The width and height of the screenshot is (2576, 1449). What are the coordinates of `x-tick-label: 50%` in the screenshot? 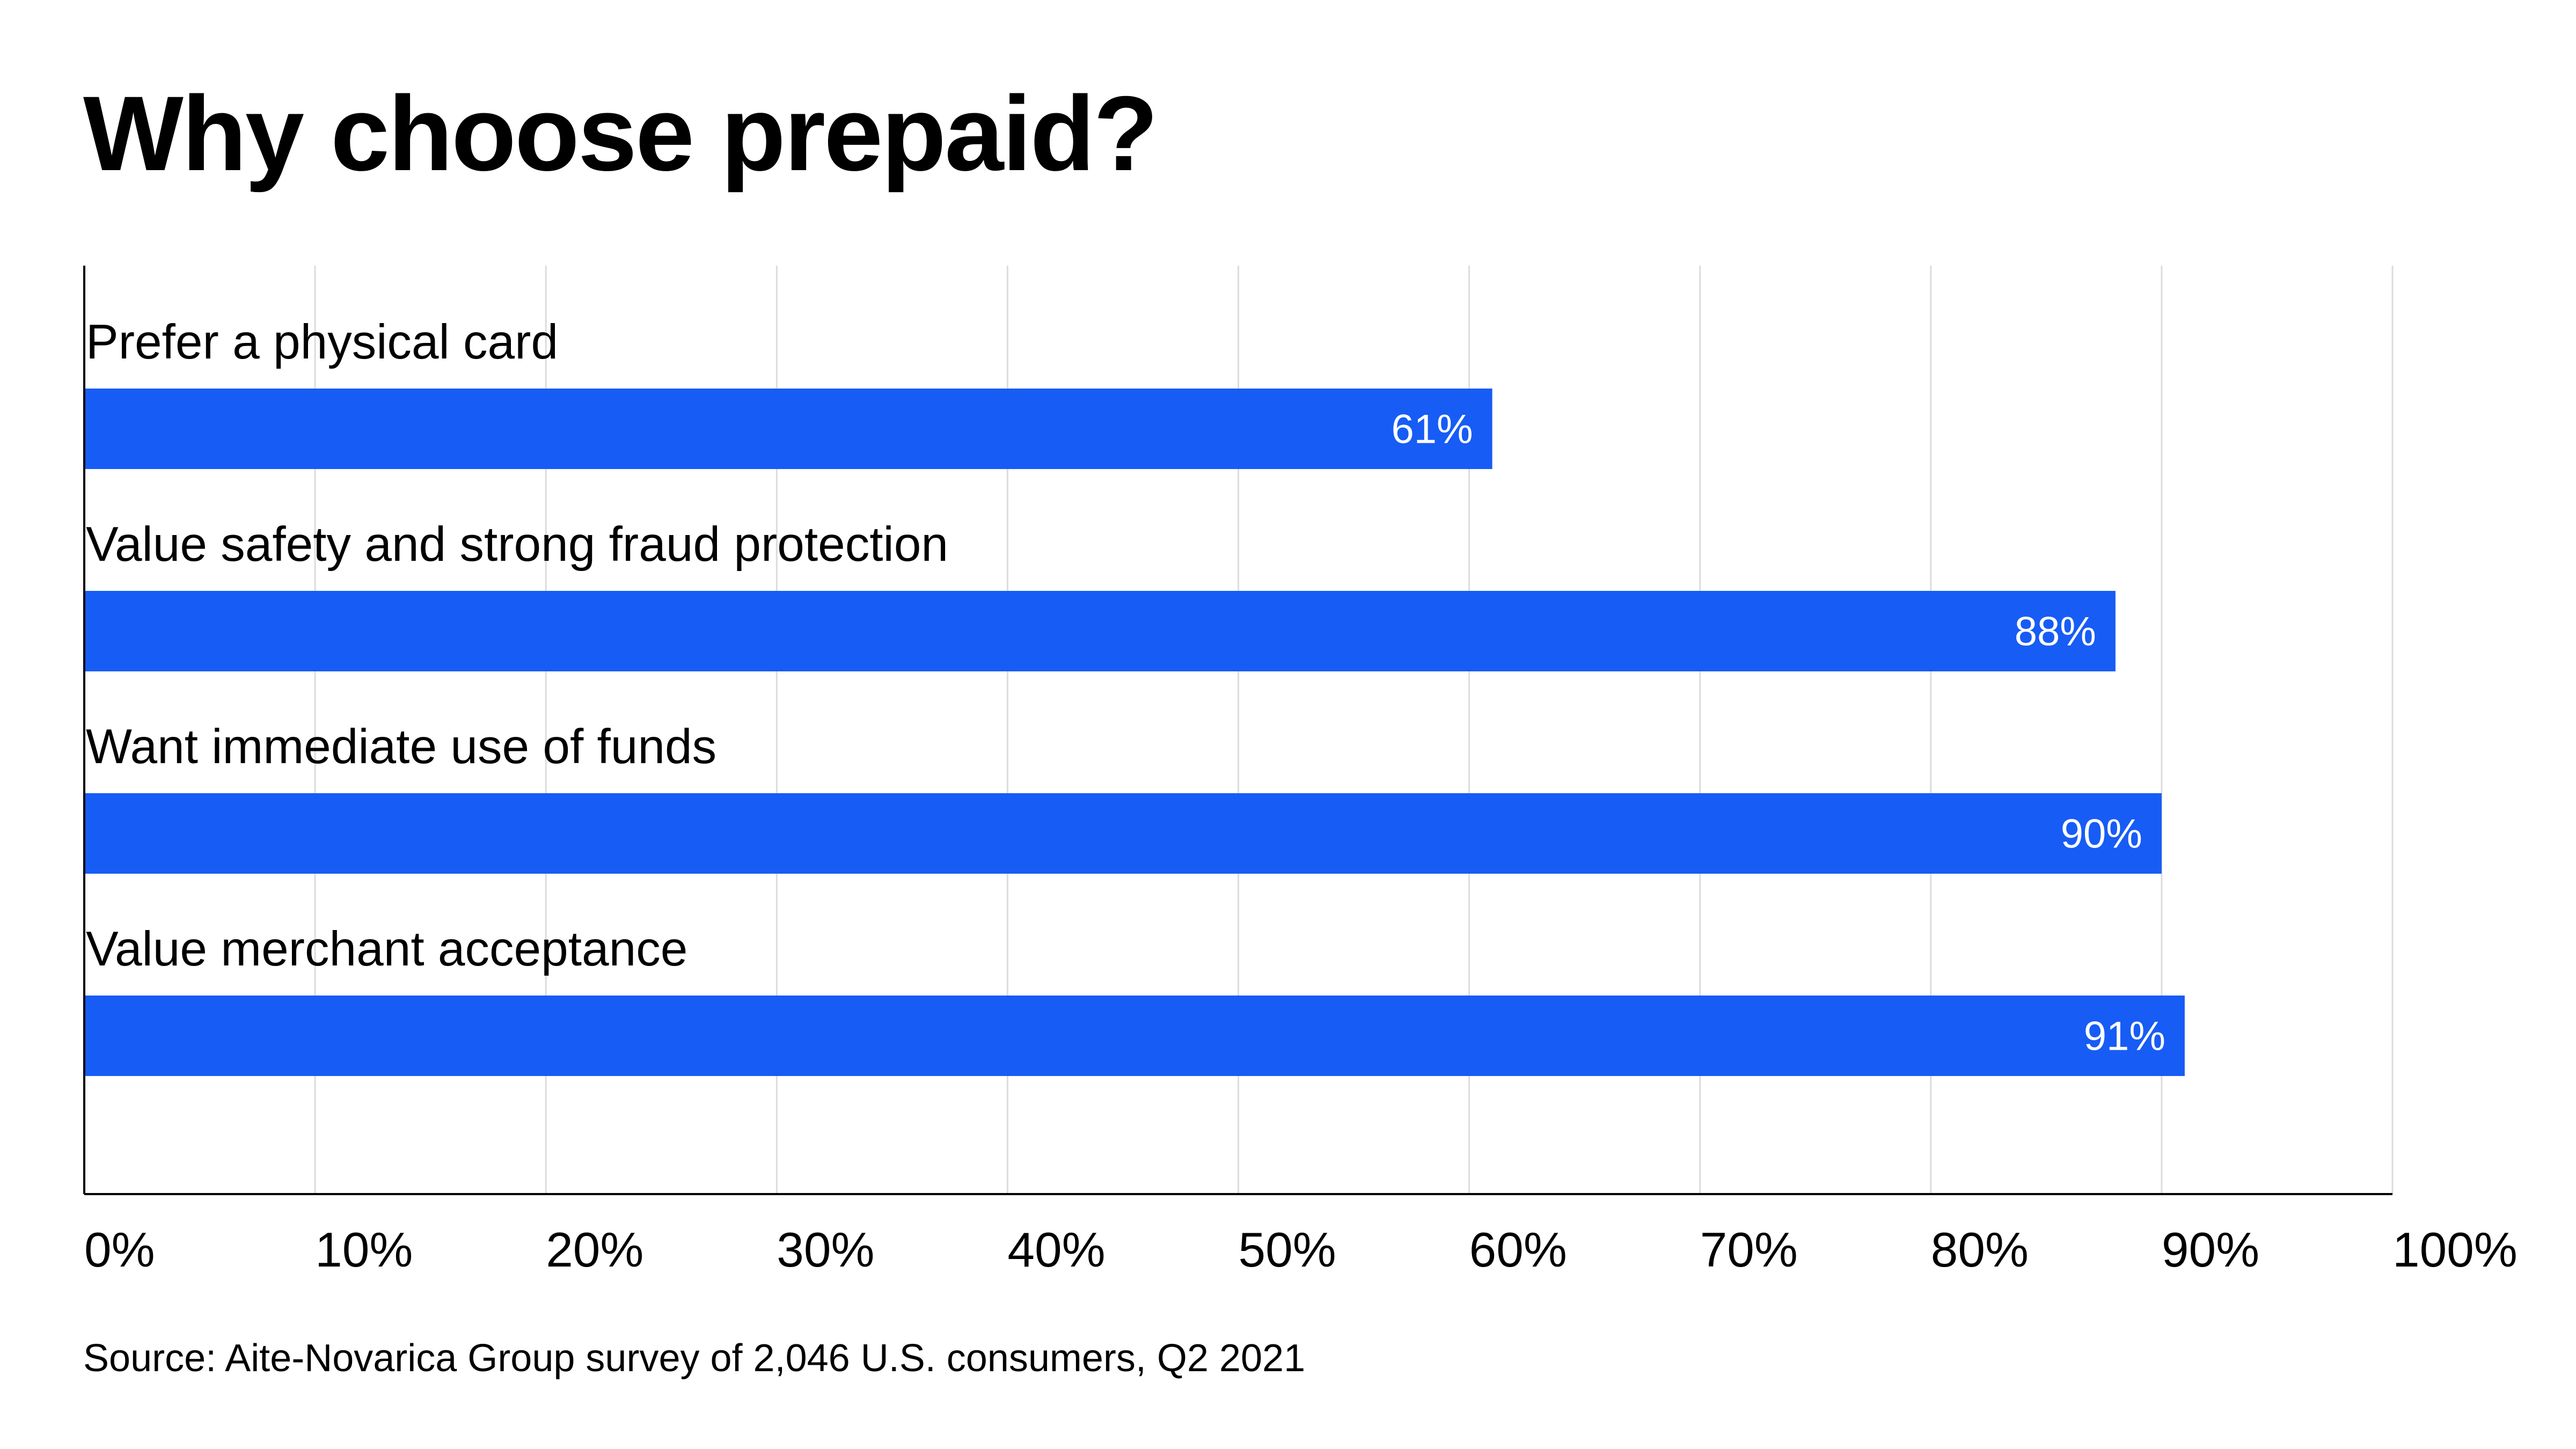 It's located at (1287, 1250).